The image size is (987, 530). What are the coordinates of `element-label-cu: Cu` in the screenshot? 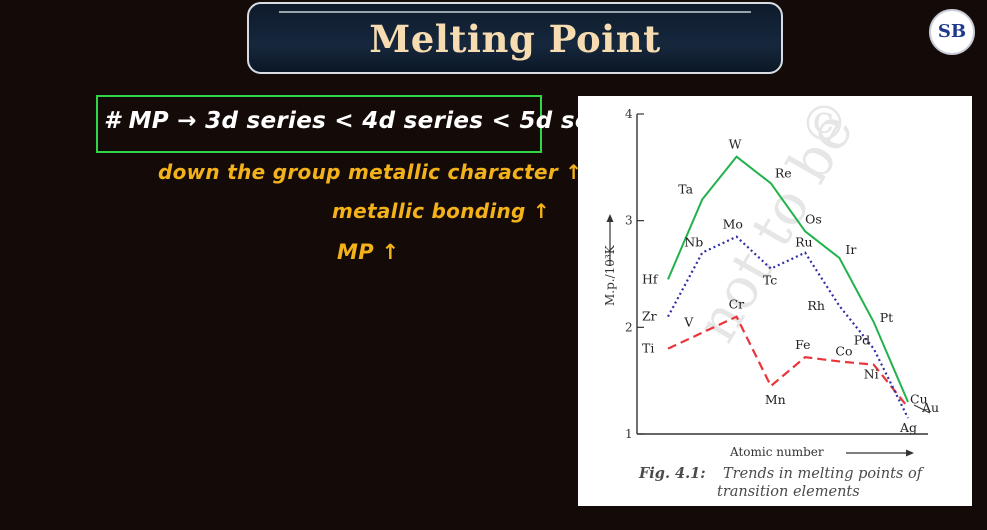 It's located at (919, 398).